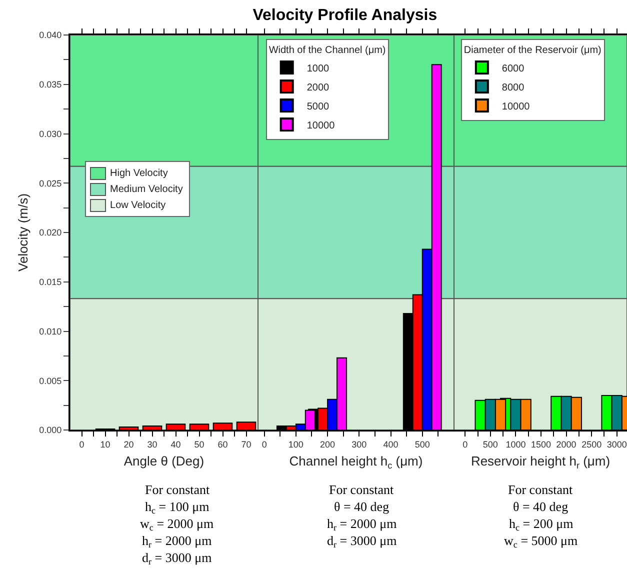  Describe the element at coordinates (177, 524) in the screenshot. I see `text: w$_{c}$ = 2000 μm` at that location.